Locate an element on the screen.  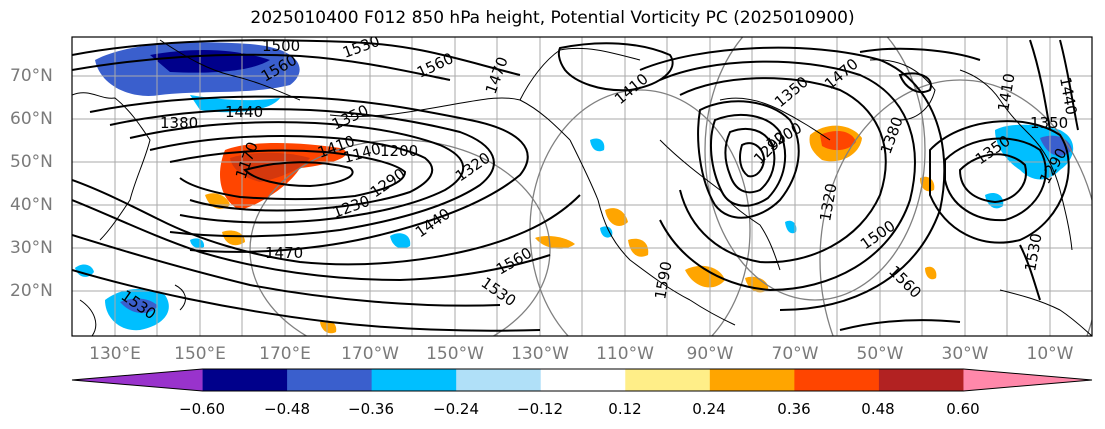
lat-label: 40°N is located at coordinates (31, 205).